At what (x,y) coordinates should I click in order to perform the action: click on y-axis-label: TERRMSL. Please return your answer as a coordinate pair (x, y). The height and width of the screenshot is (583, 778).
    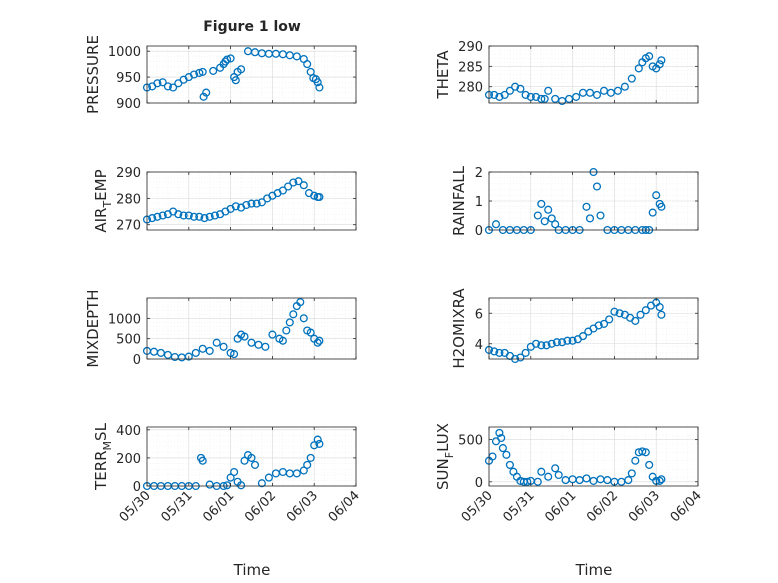
    Looking at the image, I should click on (103, 456).